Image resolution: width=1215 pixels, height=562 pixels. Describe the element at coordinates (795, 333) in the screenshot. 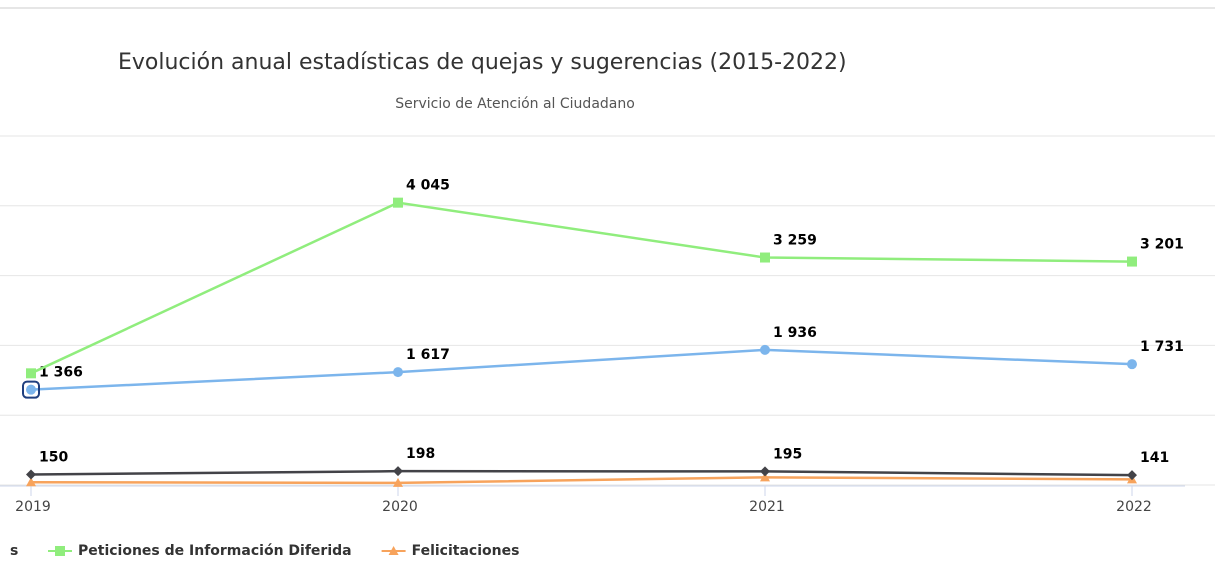

I see `data-label: 1 936` at that location.